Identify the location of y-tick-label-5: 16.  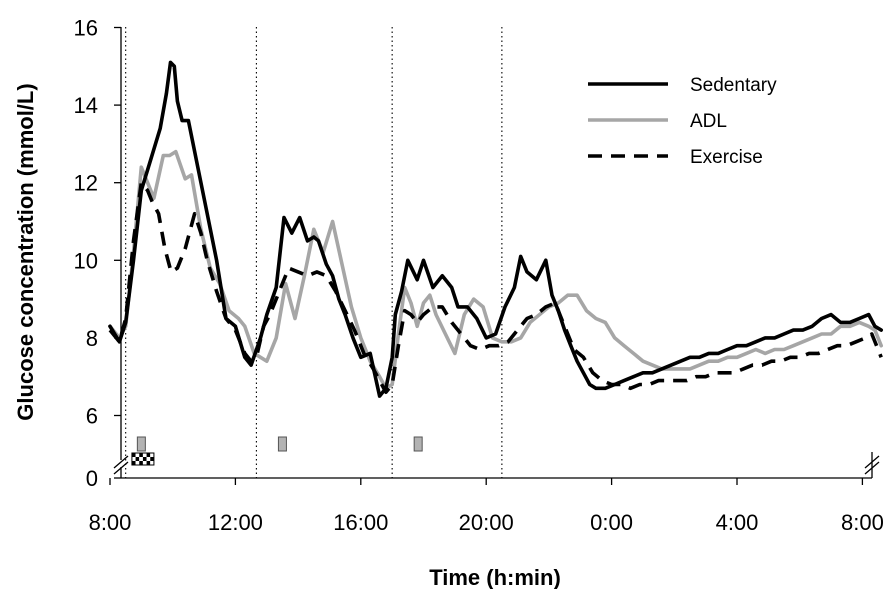
(86, 28).